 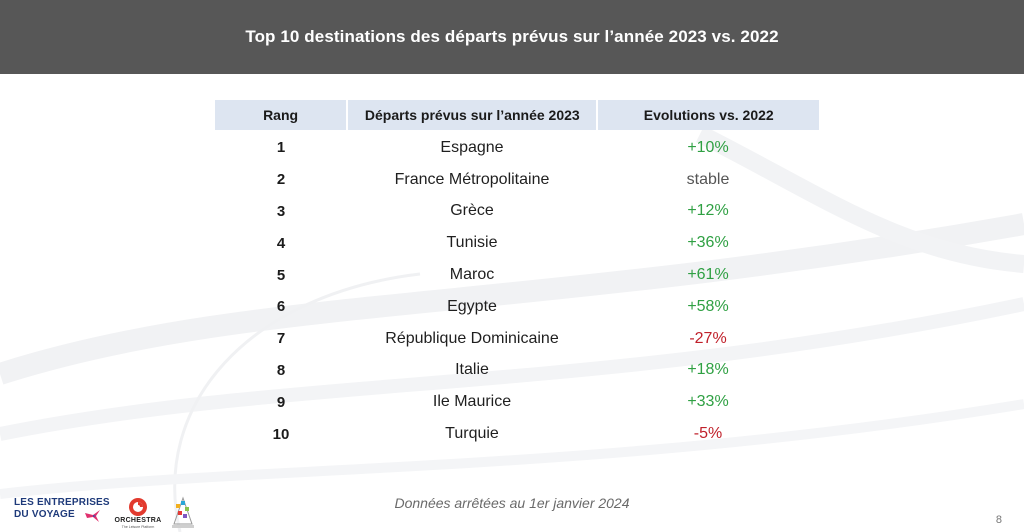 What do you see at coordinates (708, 338) in the screenshot?
I see `evolution-cell: -27%` at bounding box center [708, 338].